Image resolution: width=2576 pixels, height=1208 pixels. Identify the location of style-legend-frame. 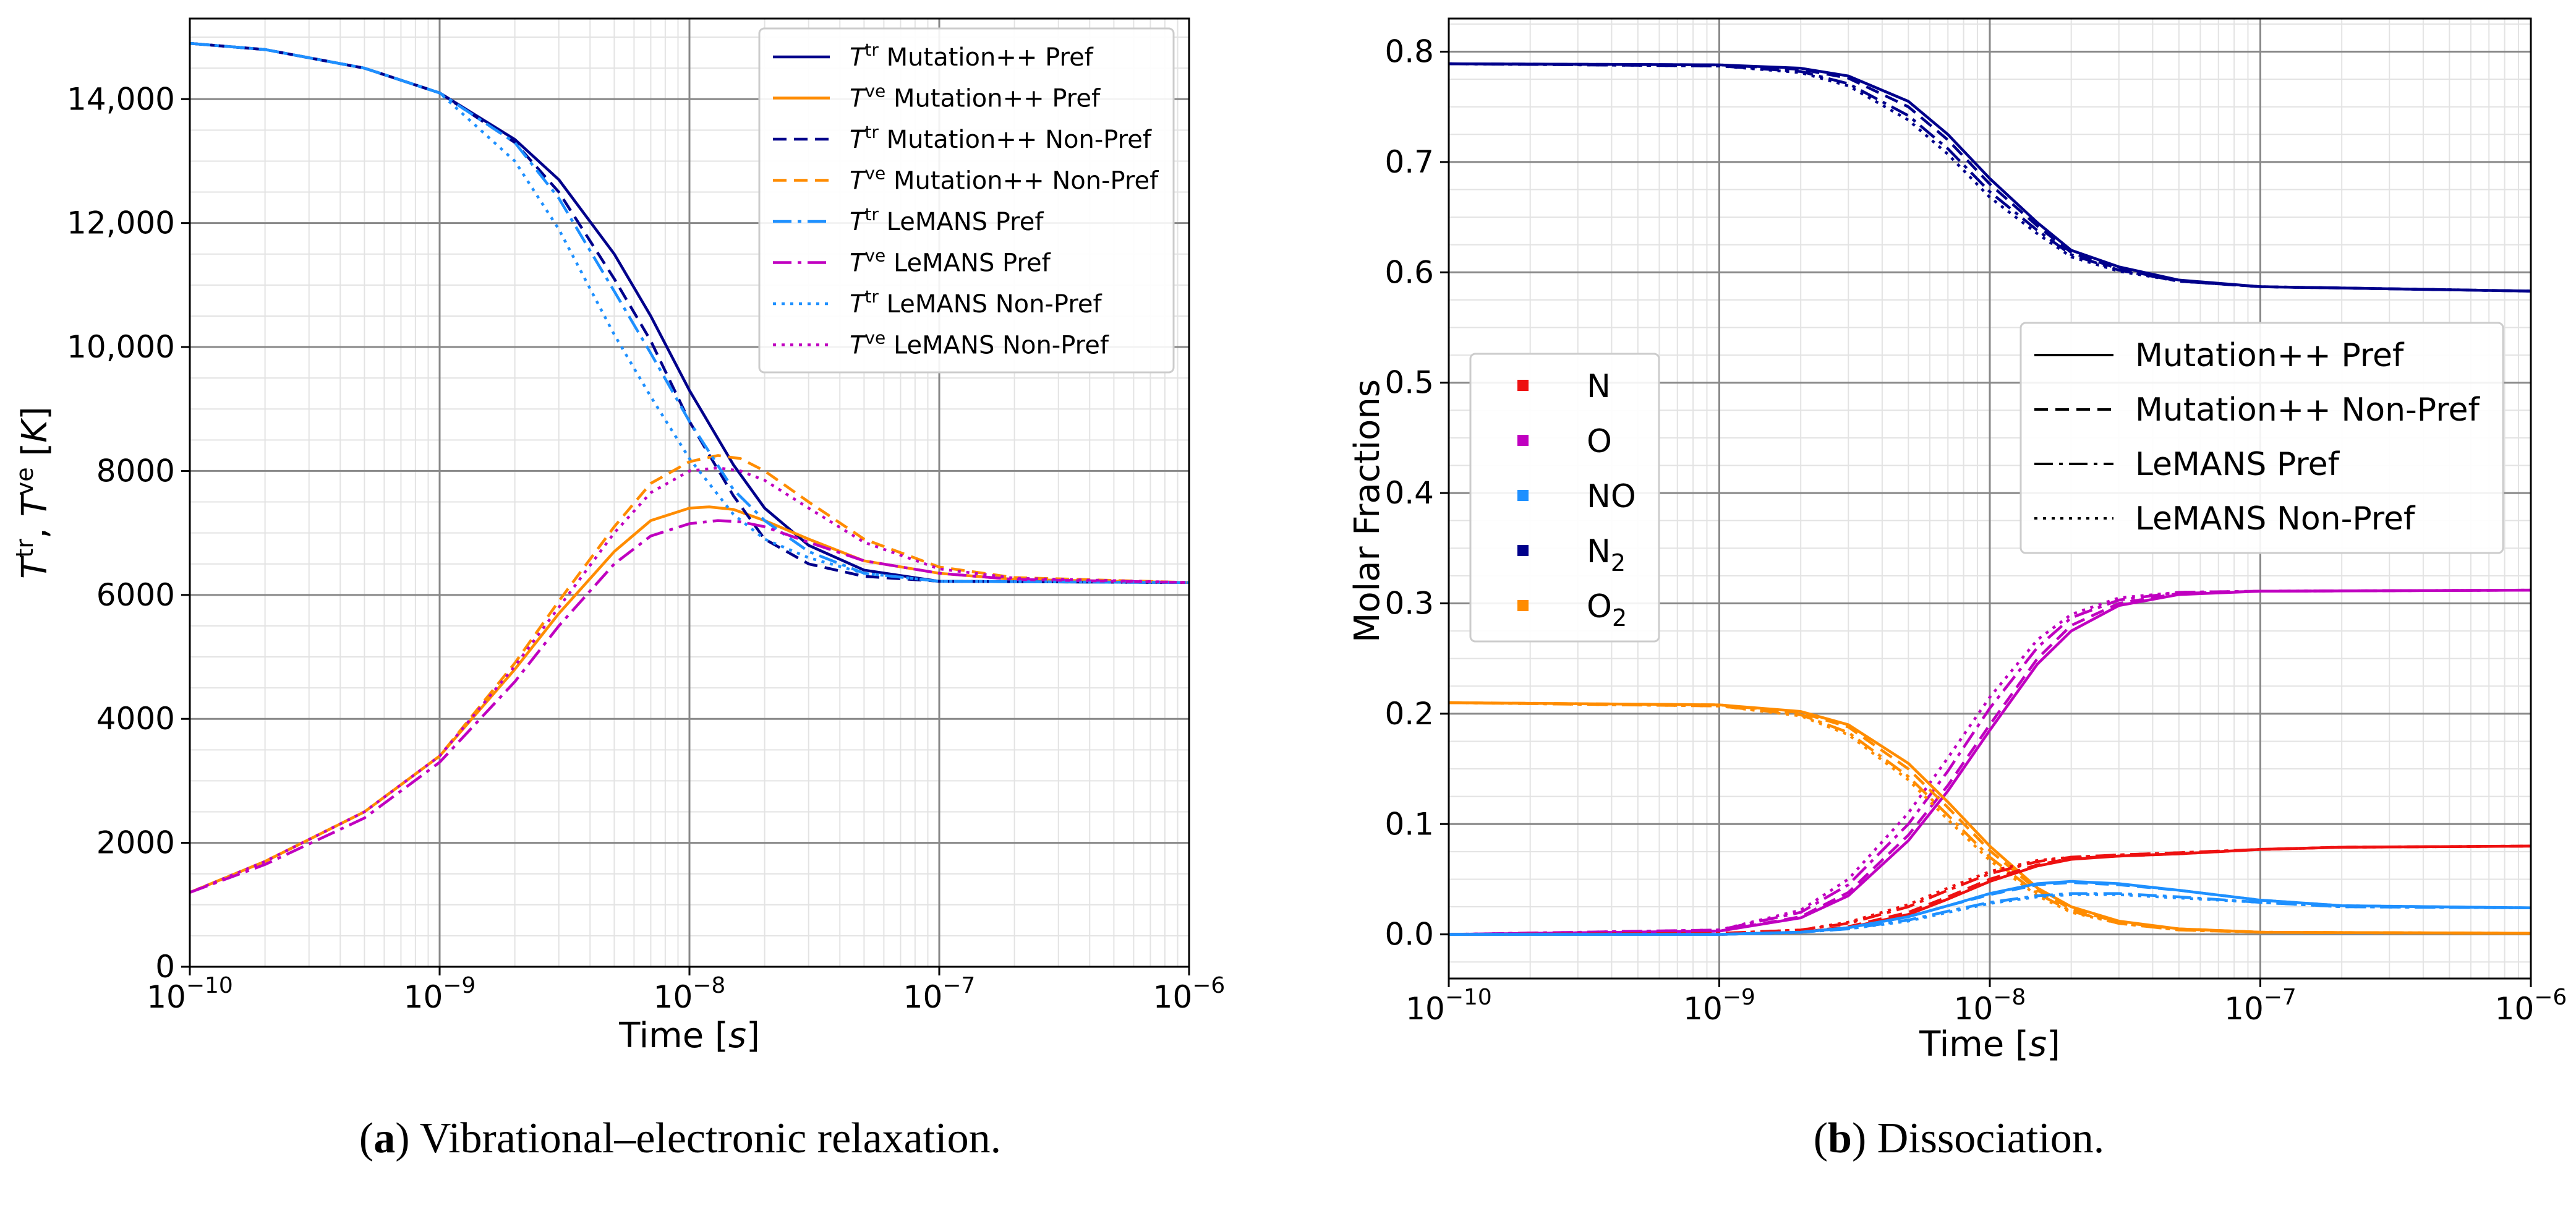
(2261, 438).